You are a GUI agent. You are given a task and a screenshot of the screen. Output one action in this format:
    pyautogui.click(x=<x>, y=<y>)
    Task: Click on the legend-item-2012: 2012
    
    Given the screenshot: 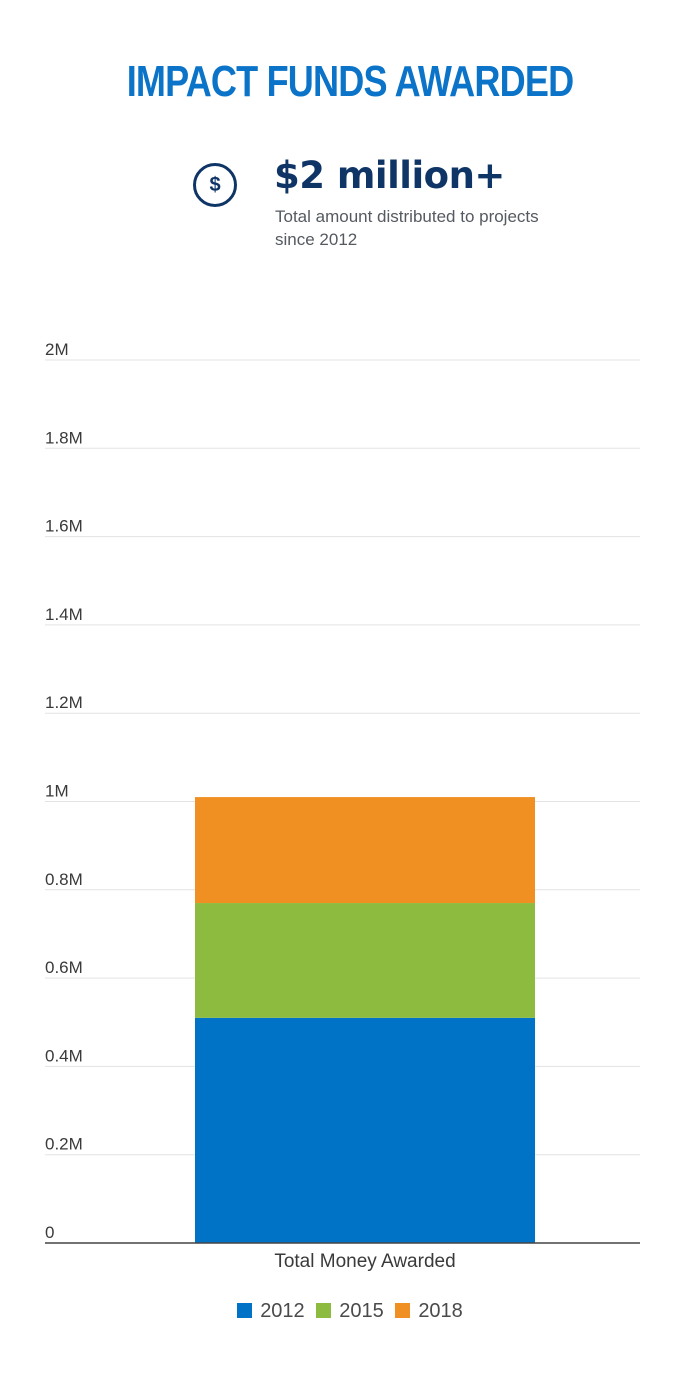 What is the action you would take?
    pyautogui.click(x=271, y=1311)
    